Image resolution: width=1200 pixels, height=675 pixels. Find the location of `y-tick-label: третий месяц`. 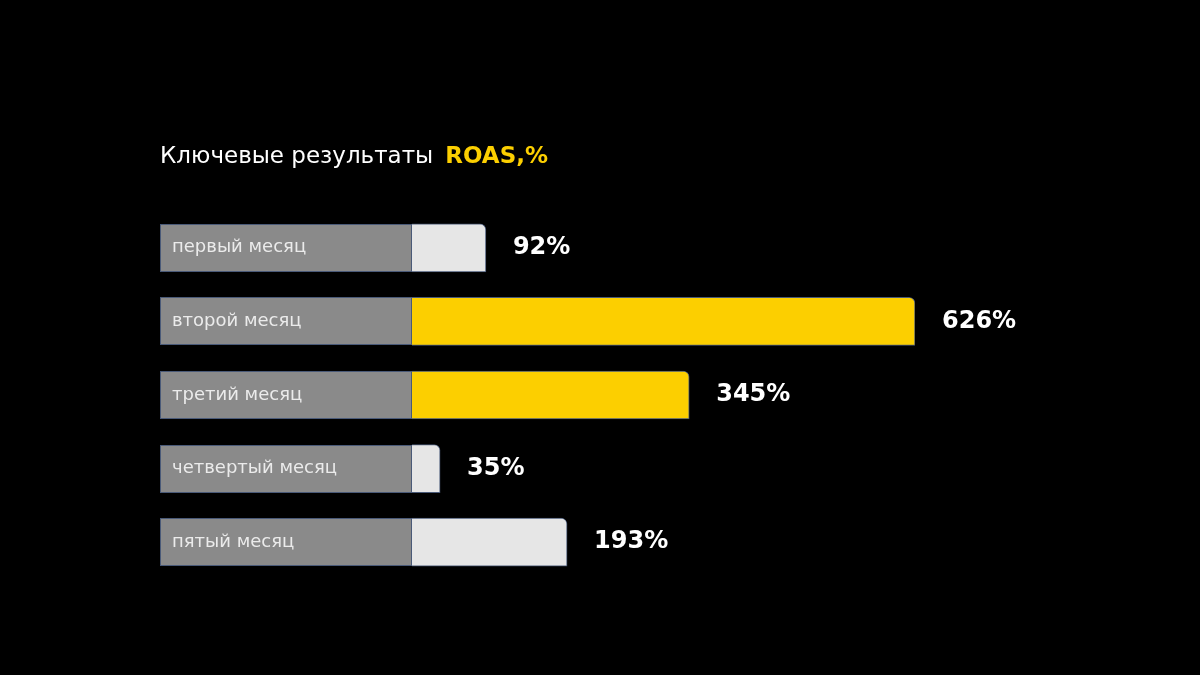

y-tick-label: третий месяц is located at coordinates (237, 393).